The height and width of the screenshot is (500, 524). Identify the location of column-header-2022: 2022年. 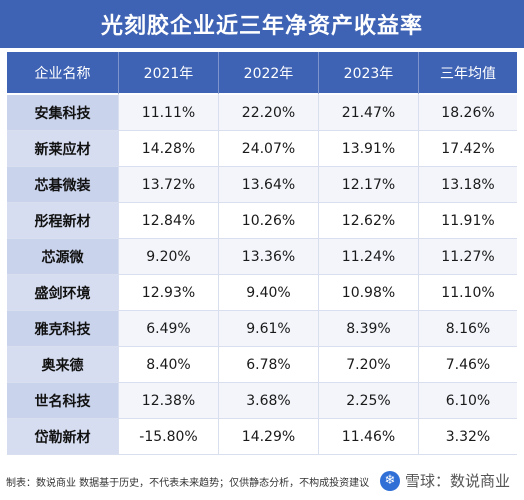
(269, 73).